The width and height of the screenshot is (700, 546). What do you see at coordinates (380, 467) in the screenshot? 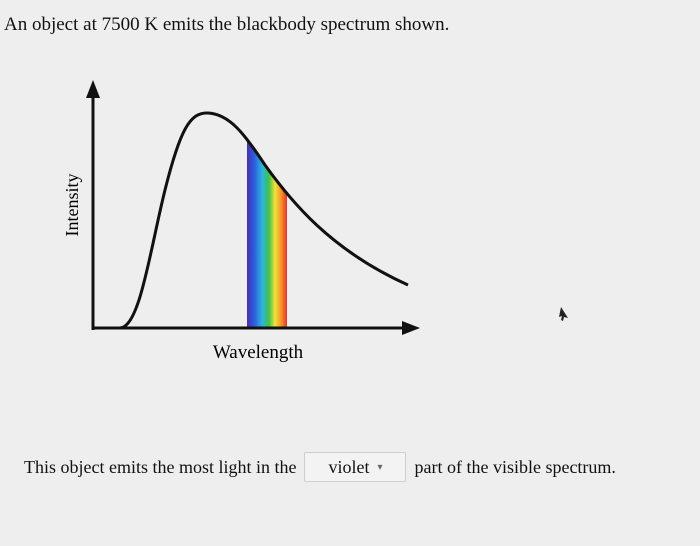
I see `dropdown-caret: ▾` at bounding box center [380, 467].